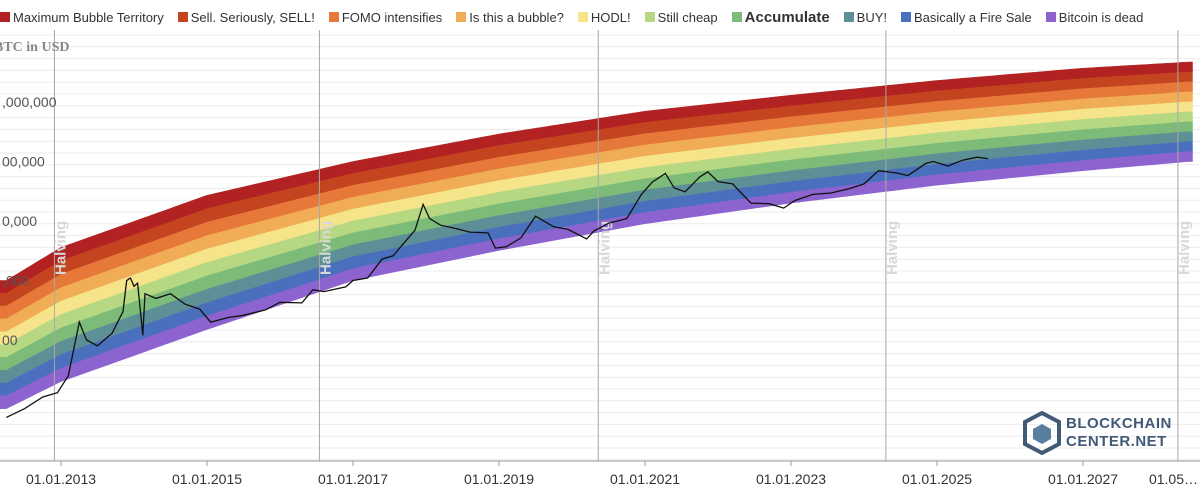 This screenshot has width=1200, height=501. Describe the element at coordinates (34, 194) in the screenshot. I see `y-axis: BTC in USD ,000,000 00,000 0,000 ,000 00` at that location.